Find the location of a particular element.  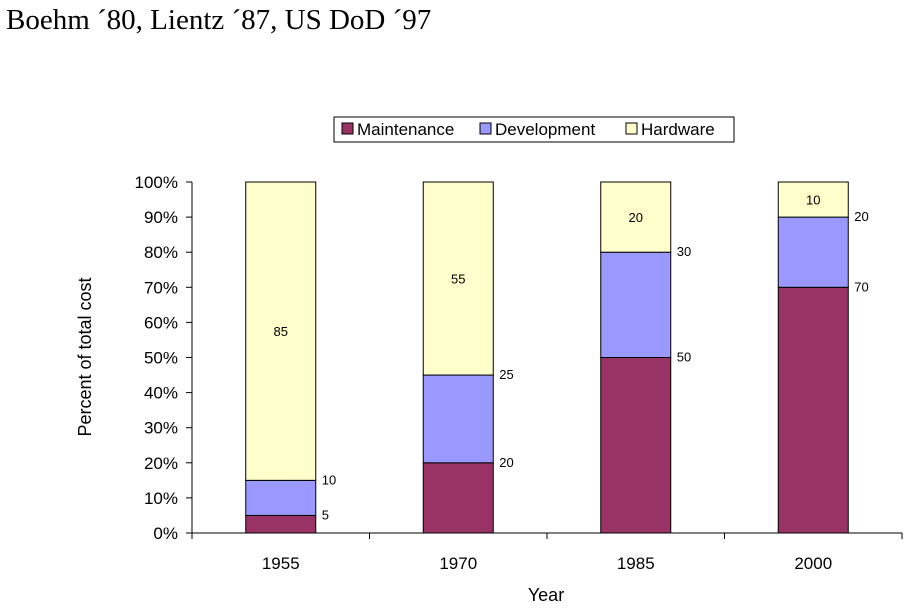

y-tick-label: 30% is located at coordinates (161, 428).